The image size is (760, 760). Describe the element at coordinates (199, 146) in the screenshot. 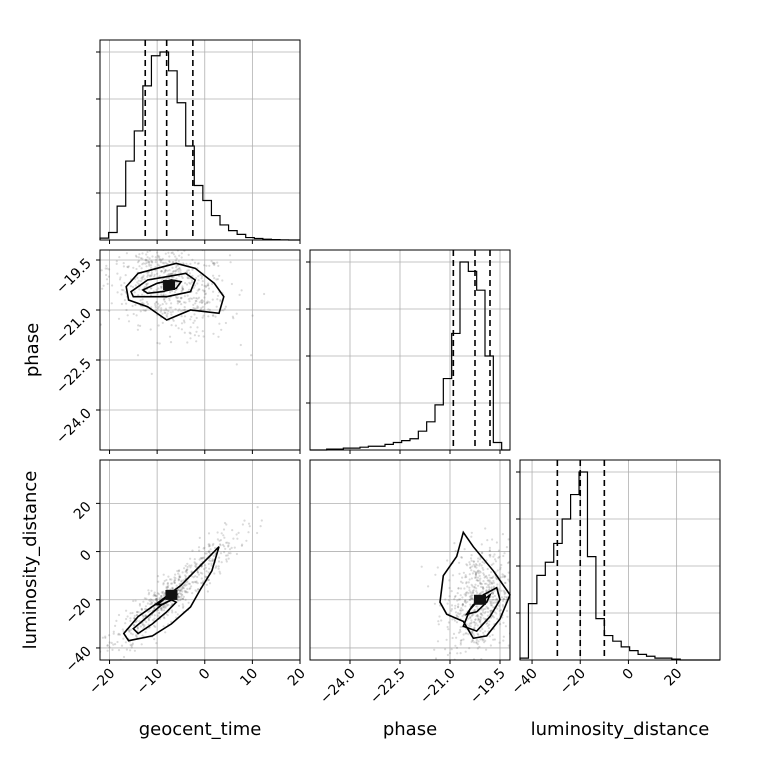

I see `histogram-geocent_time` at that location.